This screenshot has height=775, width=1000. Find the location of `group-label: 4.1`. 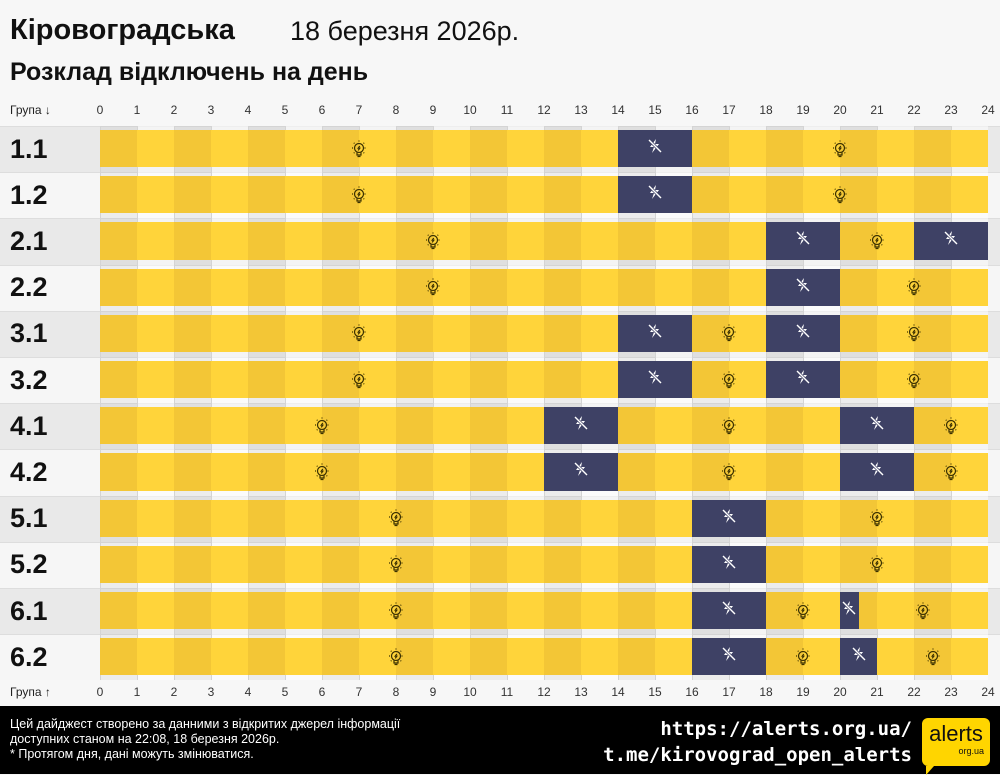

group-label: 4.1 is located at coordinates (29, 425).